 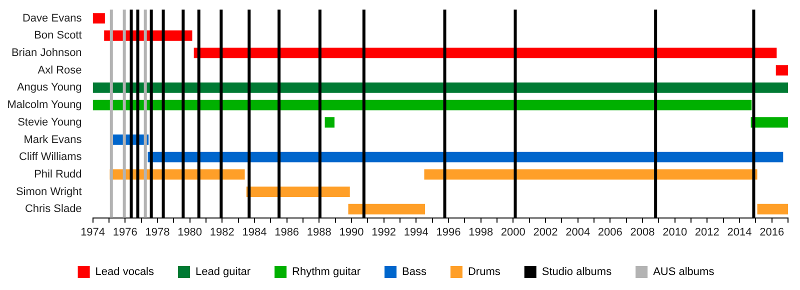 What do you see at coordinates (44, 105) in the screenshot?
I see `y-tick-label: Malcolm Young` at bounding box center [44, 105].